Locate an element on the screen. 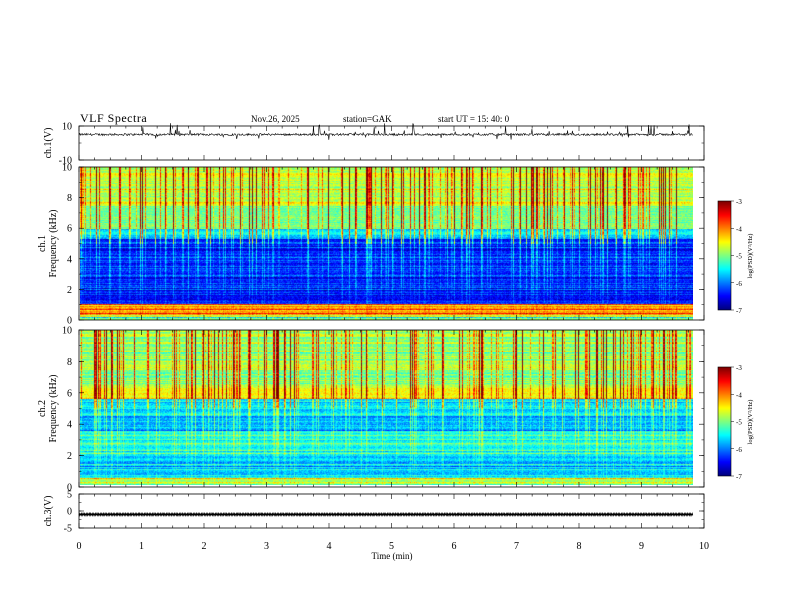  y-tick-label: -5 is located at coordinates (68, 529).